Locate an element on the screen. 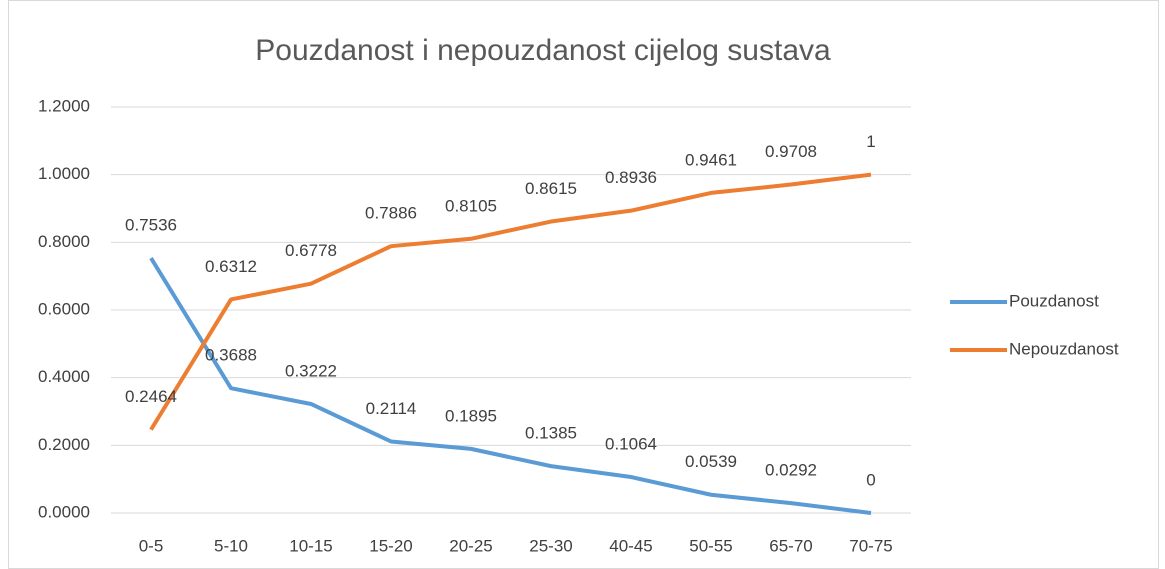 The height and width of the screenshot is (569, 1165). data-label: 0.8105 is located at coordinates (471, 205).